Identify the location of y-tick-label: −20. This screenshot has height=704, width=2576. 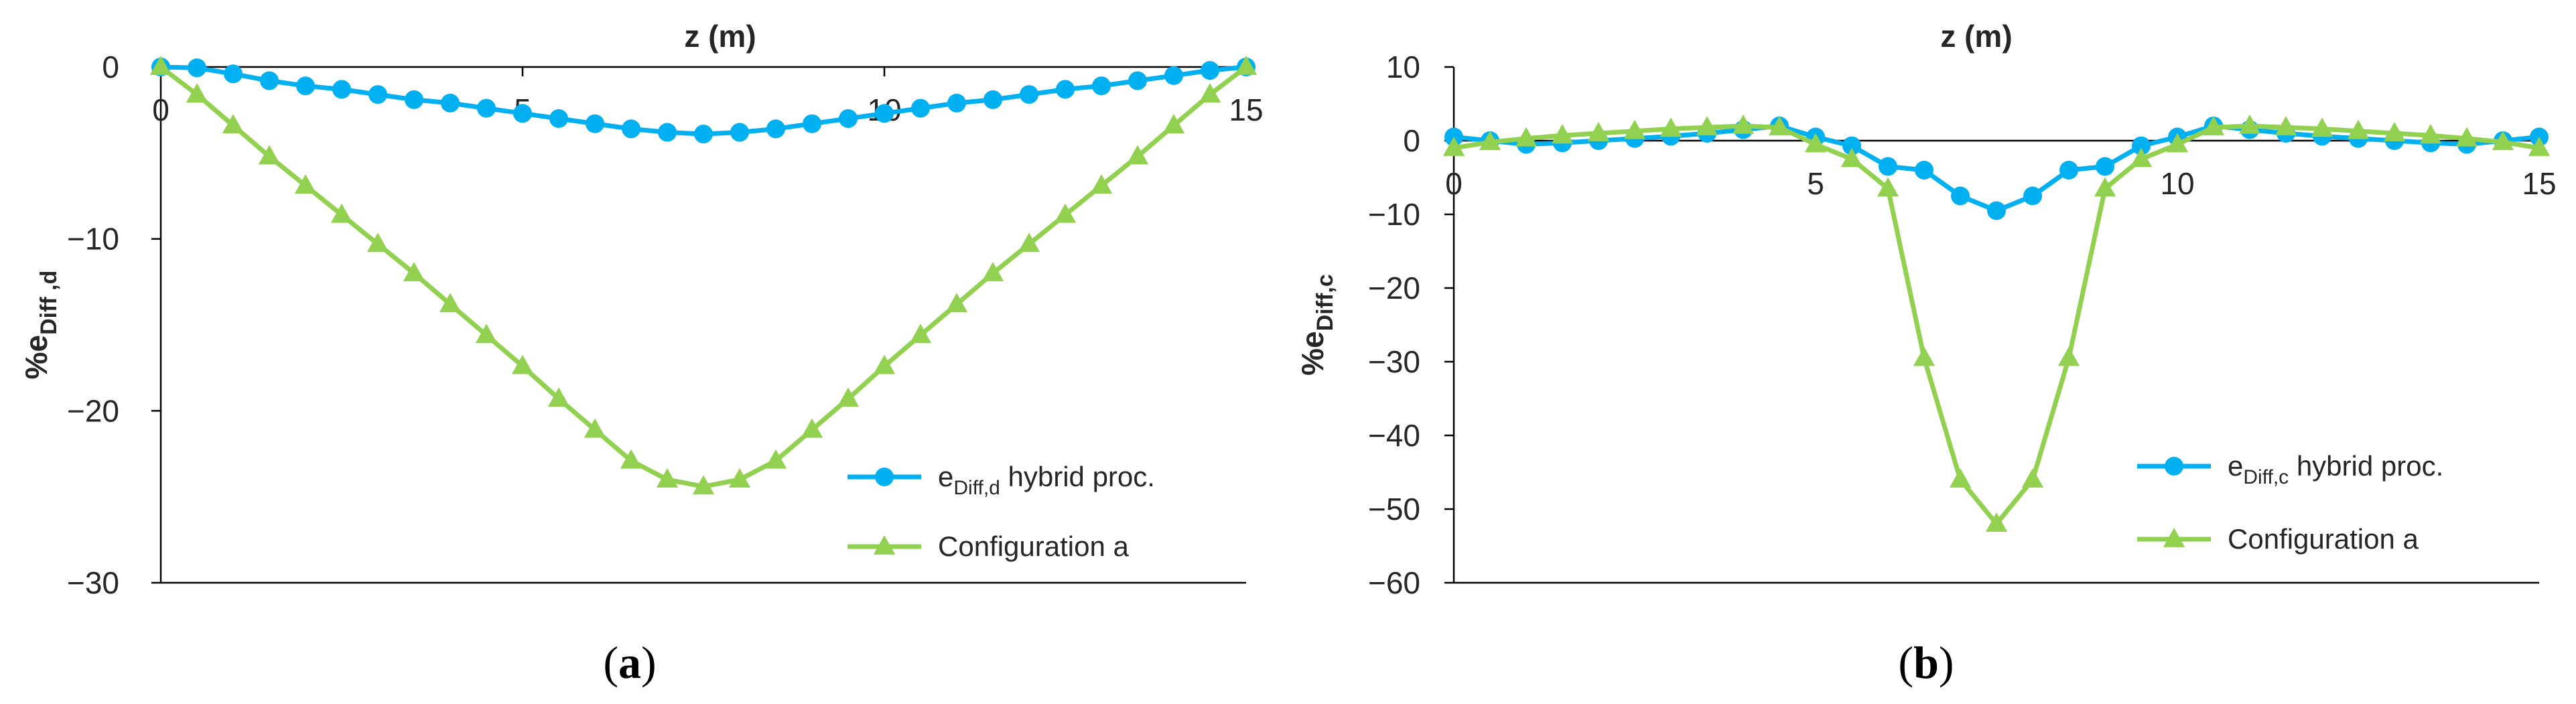
(93, 410).